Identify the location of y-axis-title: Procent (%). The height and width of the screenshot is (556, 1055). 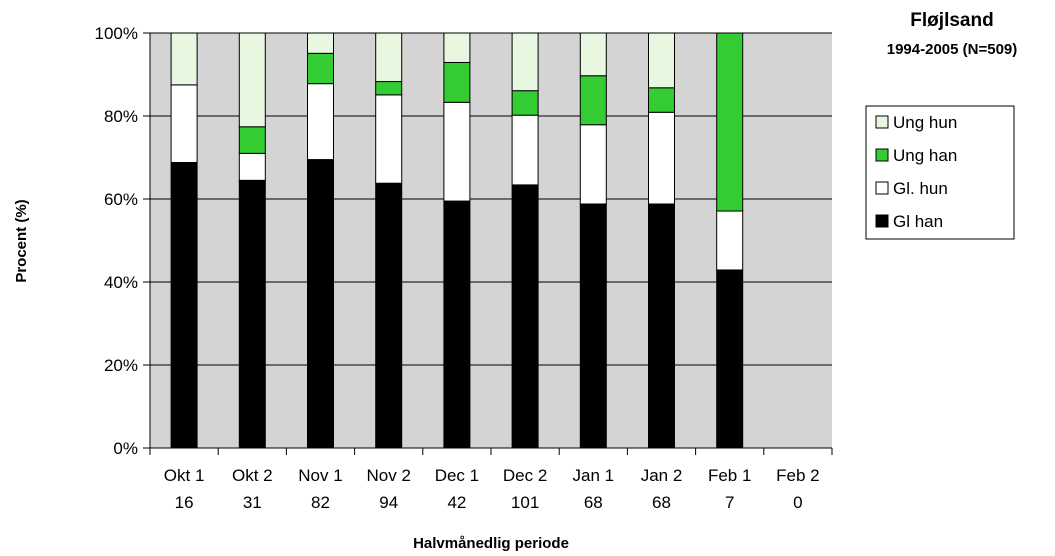
(21, 240).